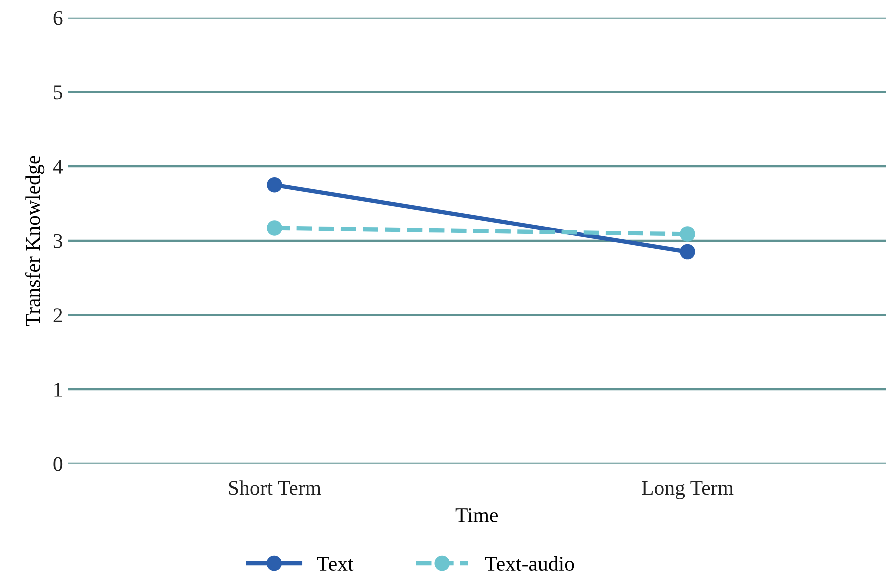 Image resolution: width=886 pixels, height=577 pixels. What do you see at coordinates (58, 18) in the screenshot?
I see `y-tick-label: 6` at bounding box center [58, 18].